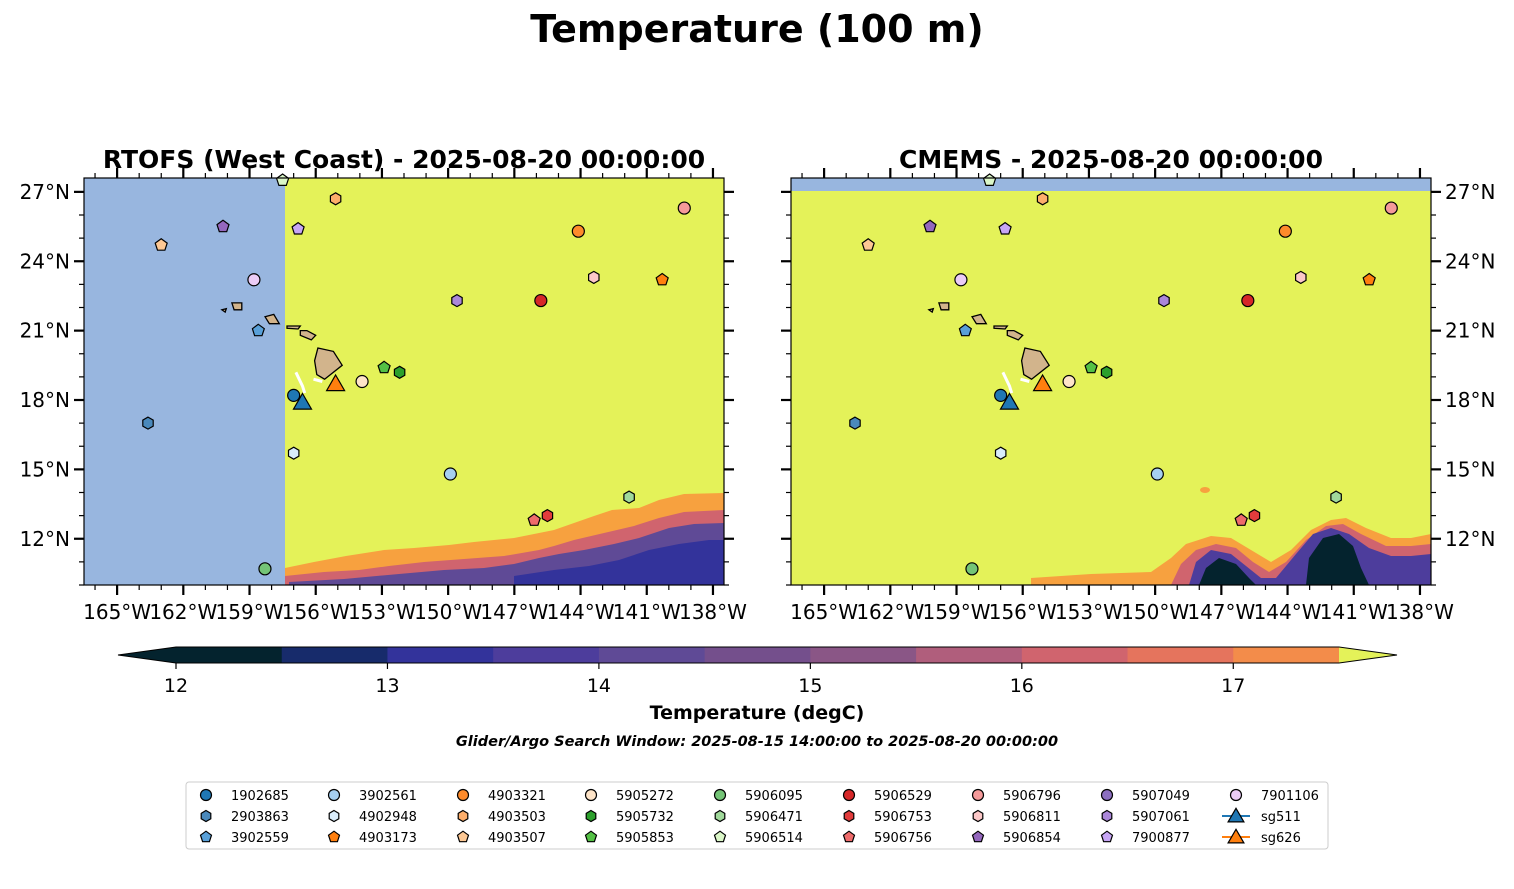 The width and height of the screenshot is (1514, 889). I want to click on y-tick-label: 21°N, so click(45, 331).